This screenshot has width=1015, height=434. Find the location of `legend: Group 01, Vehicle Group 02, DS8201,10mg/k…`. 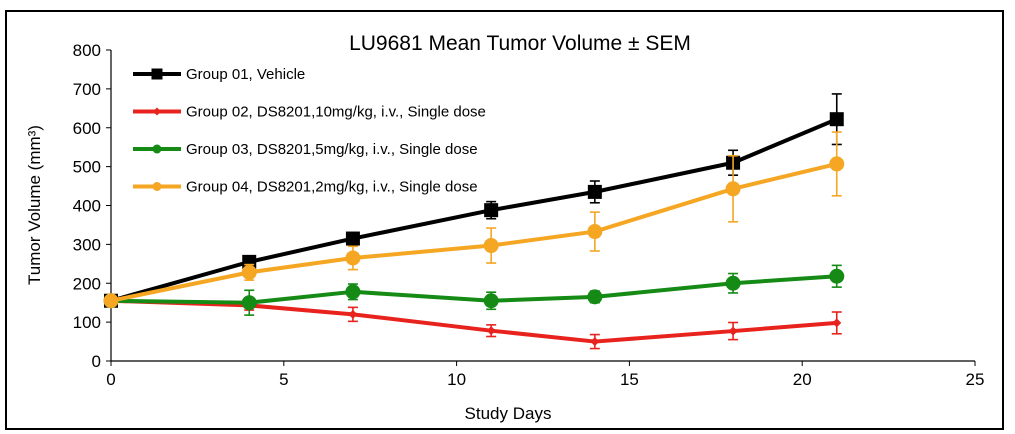

legend: Group 01, Vehicle Group 02, DS8201,10mg/k… is located at coordinates (309, 131).